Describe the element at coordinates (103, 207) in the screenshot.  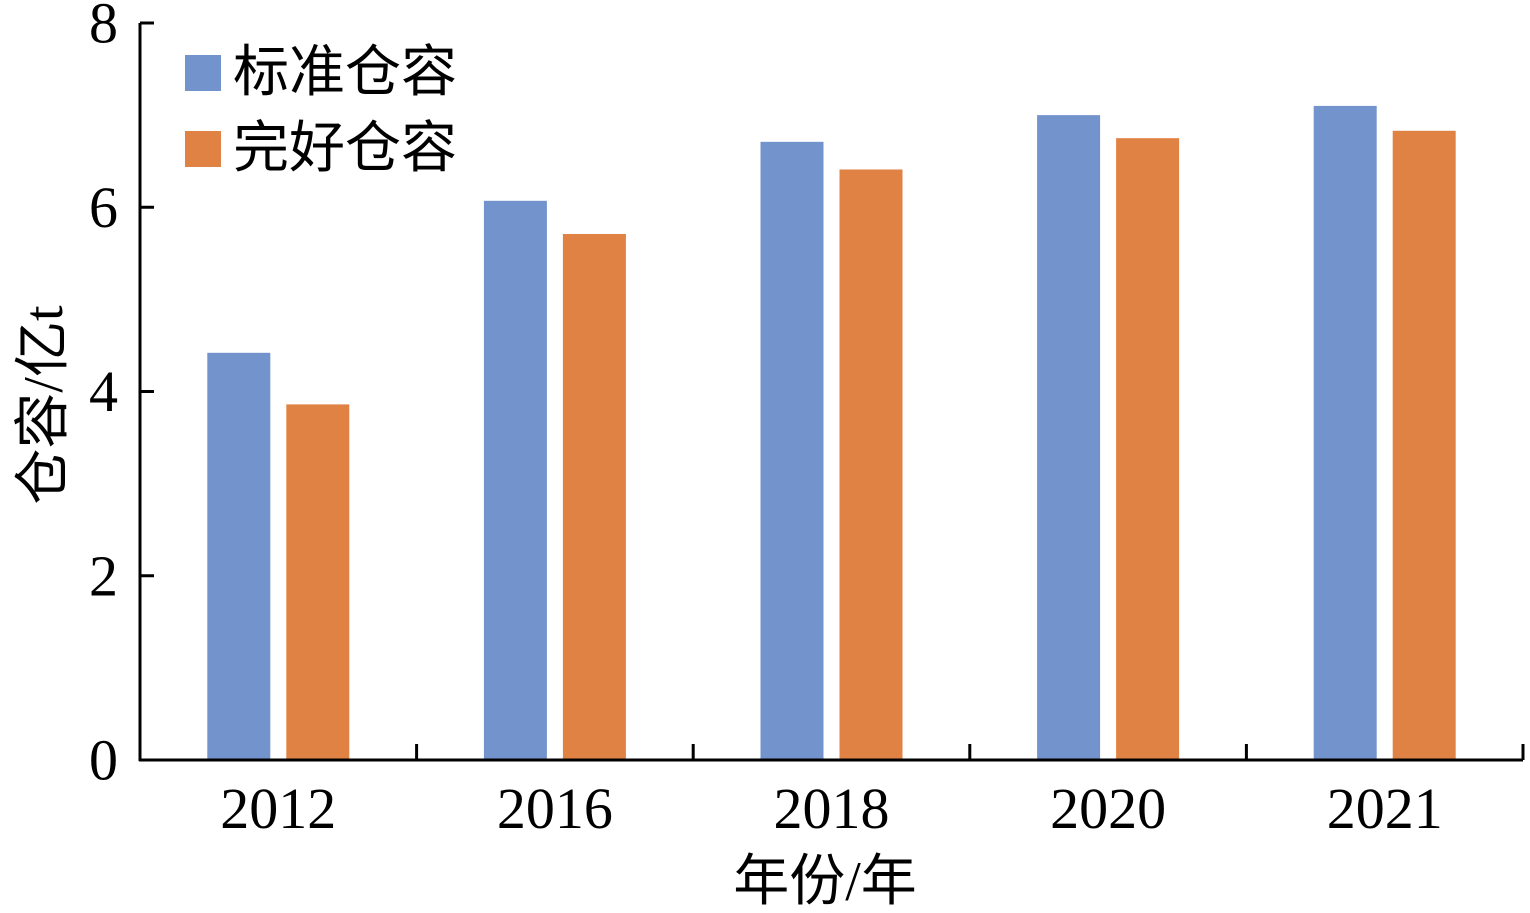
I see `y-tick-label-6: 6` at that location.